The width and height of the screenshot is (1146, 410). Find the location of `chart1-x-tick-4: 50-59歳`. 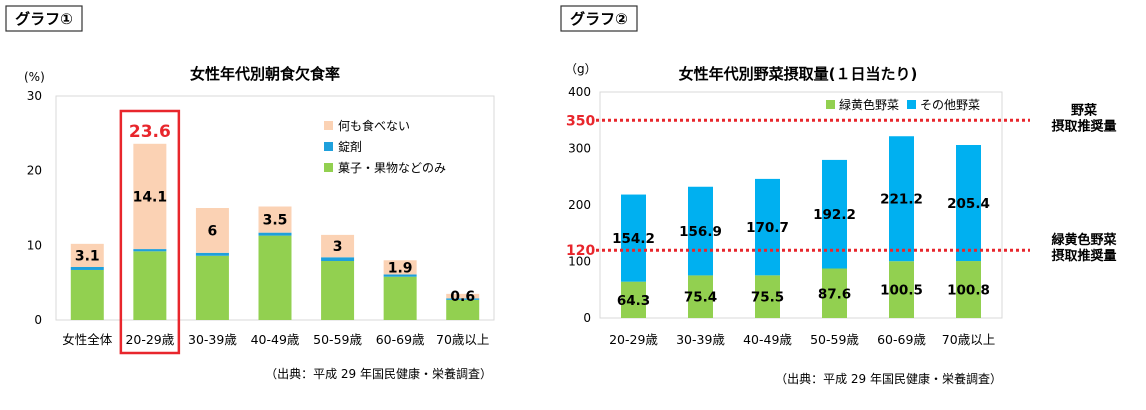

chart1-x-tick-4: 50-59歳 is located at coordinates (337, 339).